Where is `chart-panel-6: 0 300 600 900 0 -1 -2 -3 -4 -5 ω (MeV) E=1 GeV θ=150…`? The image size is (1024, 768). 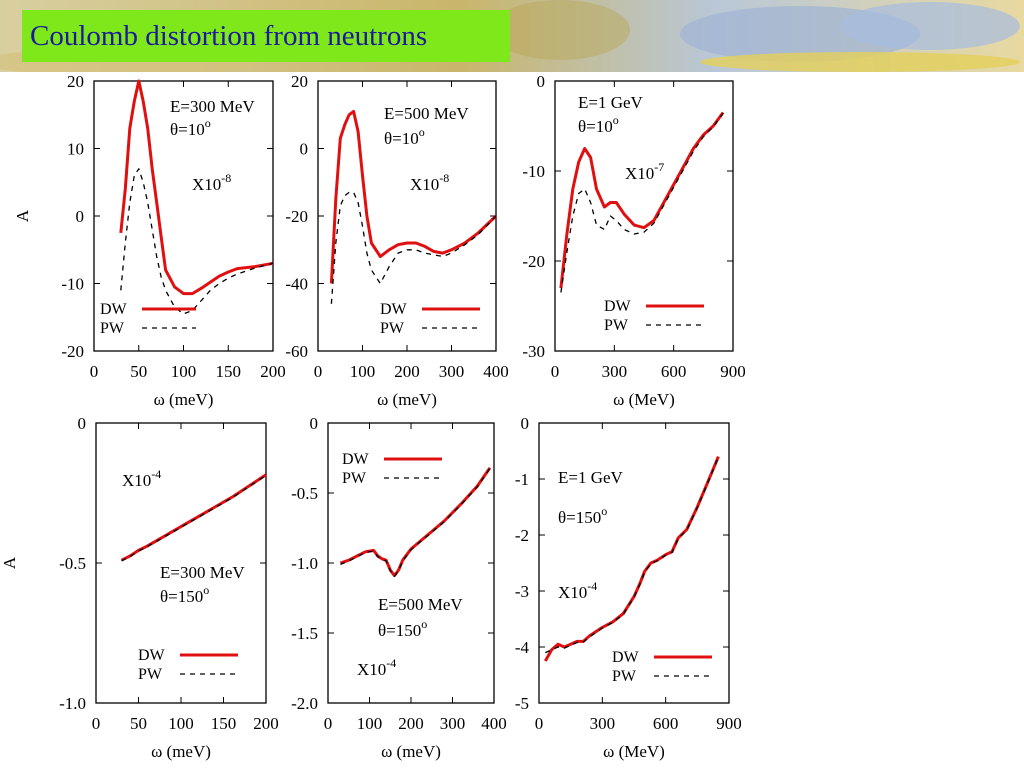
chart-panel-6: 0 300 600 900 0 -1 -2 -3 -4 -5 ω (MeV) E=1 GeV θ=150… is located at coordinates (628, 587).